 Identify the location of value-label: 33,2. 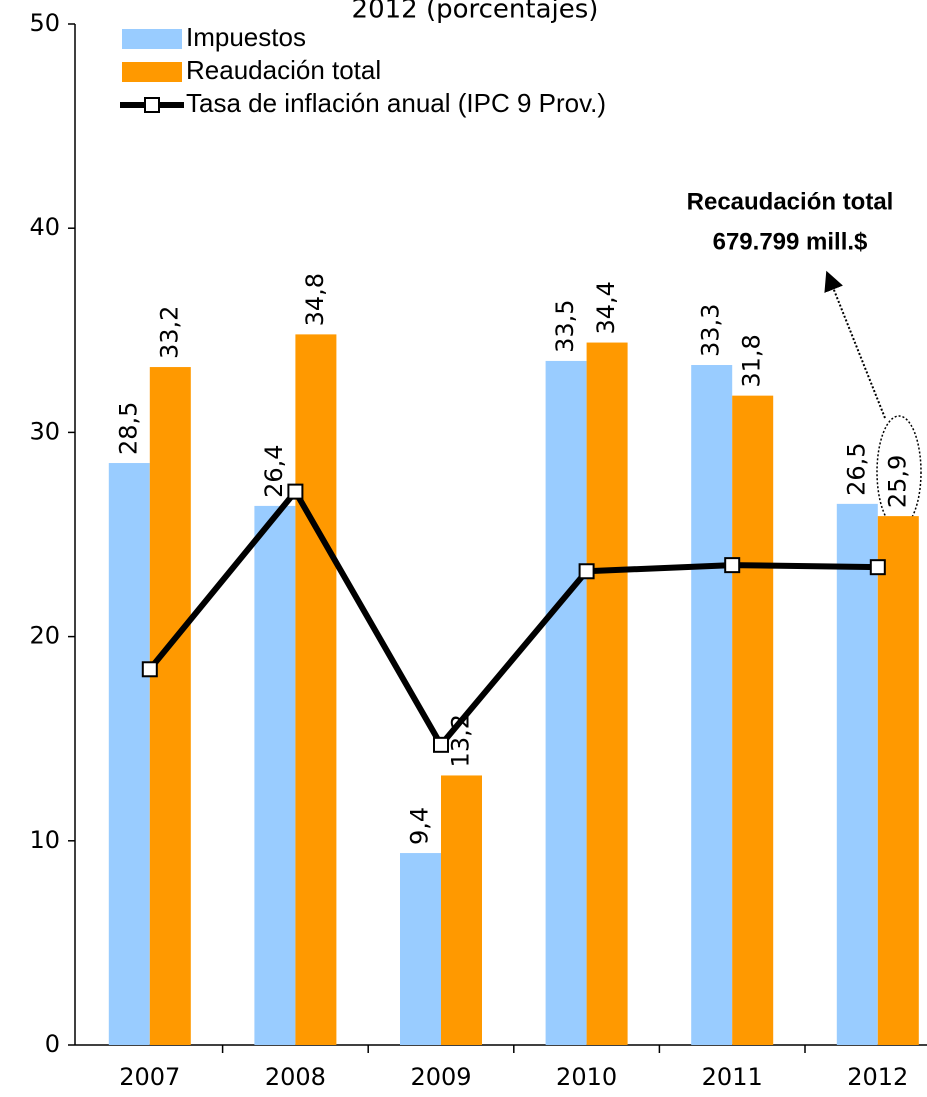
(169, 332).